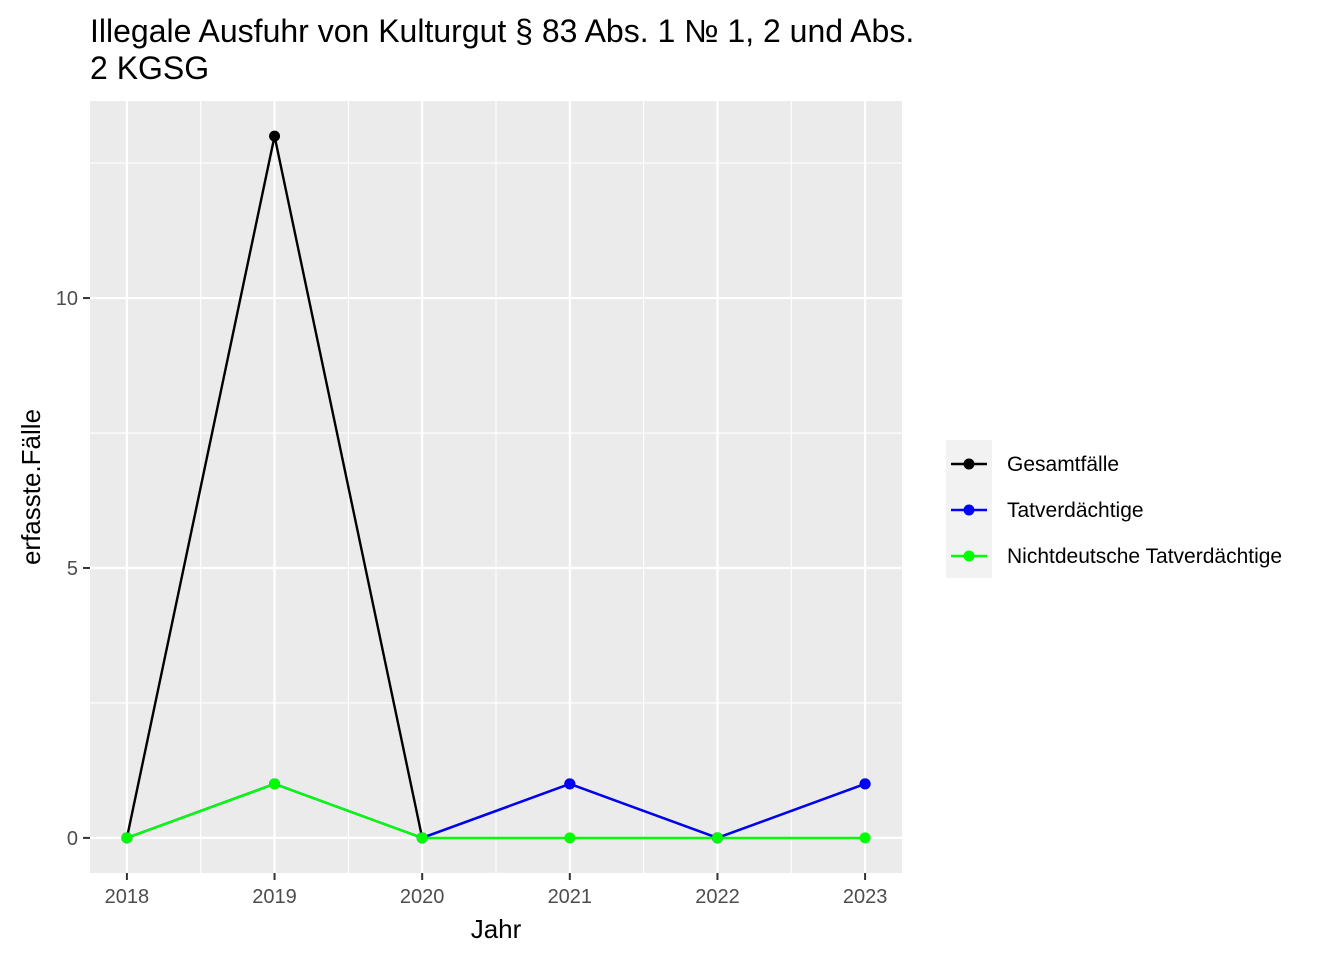 Image resolution: width=1344 pixels, height=960 pixels. What do you see at coordinates (127, 897) in the screenshot?
I see `x-tick-label: 2018` at bounding box center [127, 897].